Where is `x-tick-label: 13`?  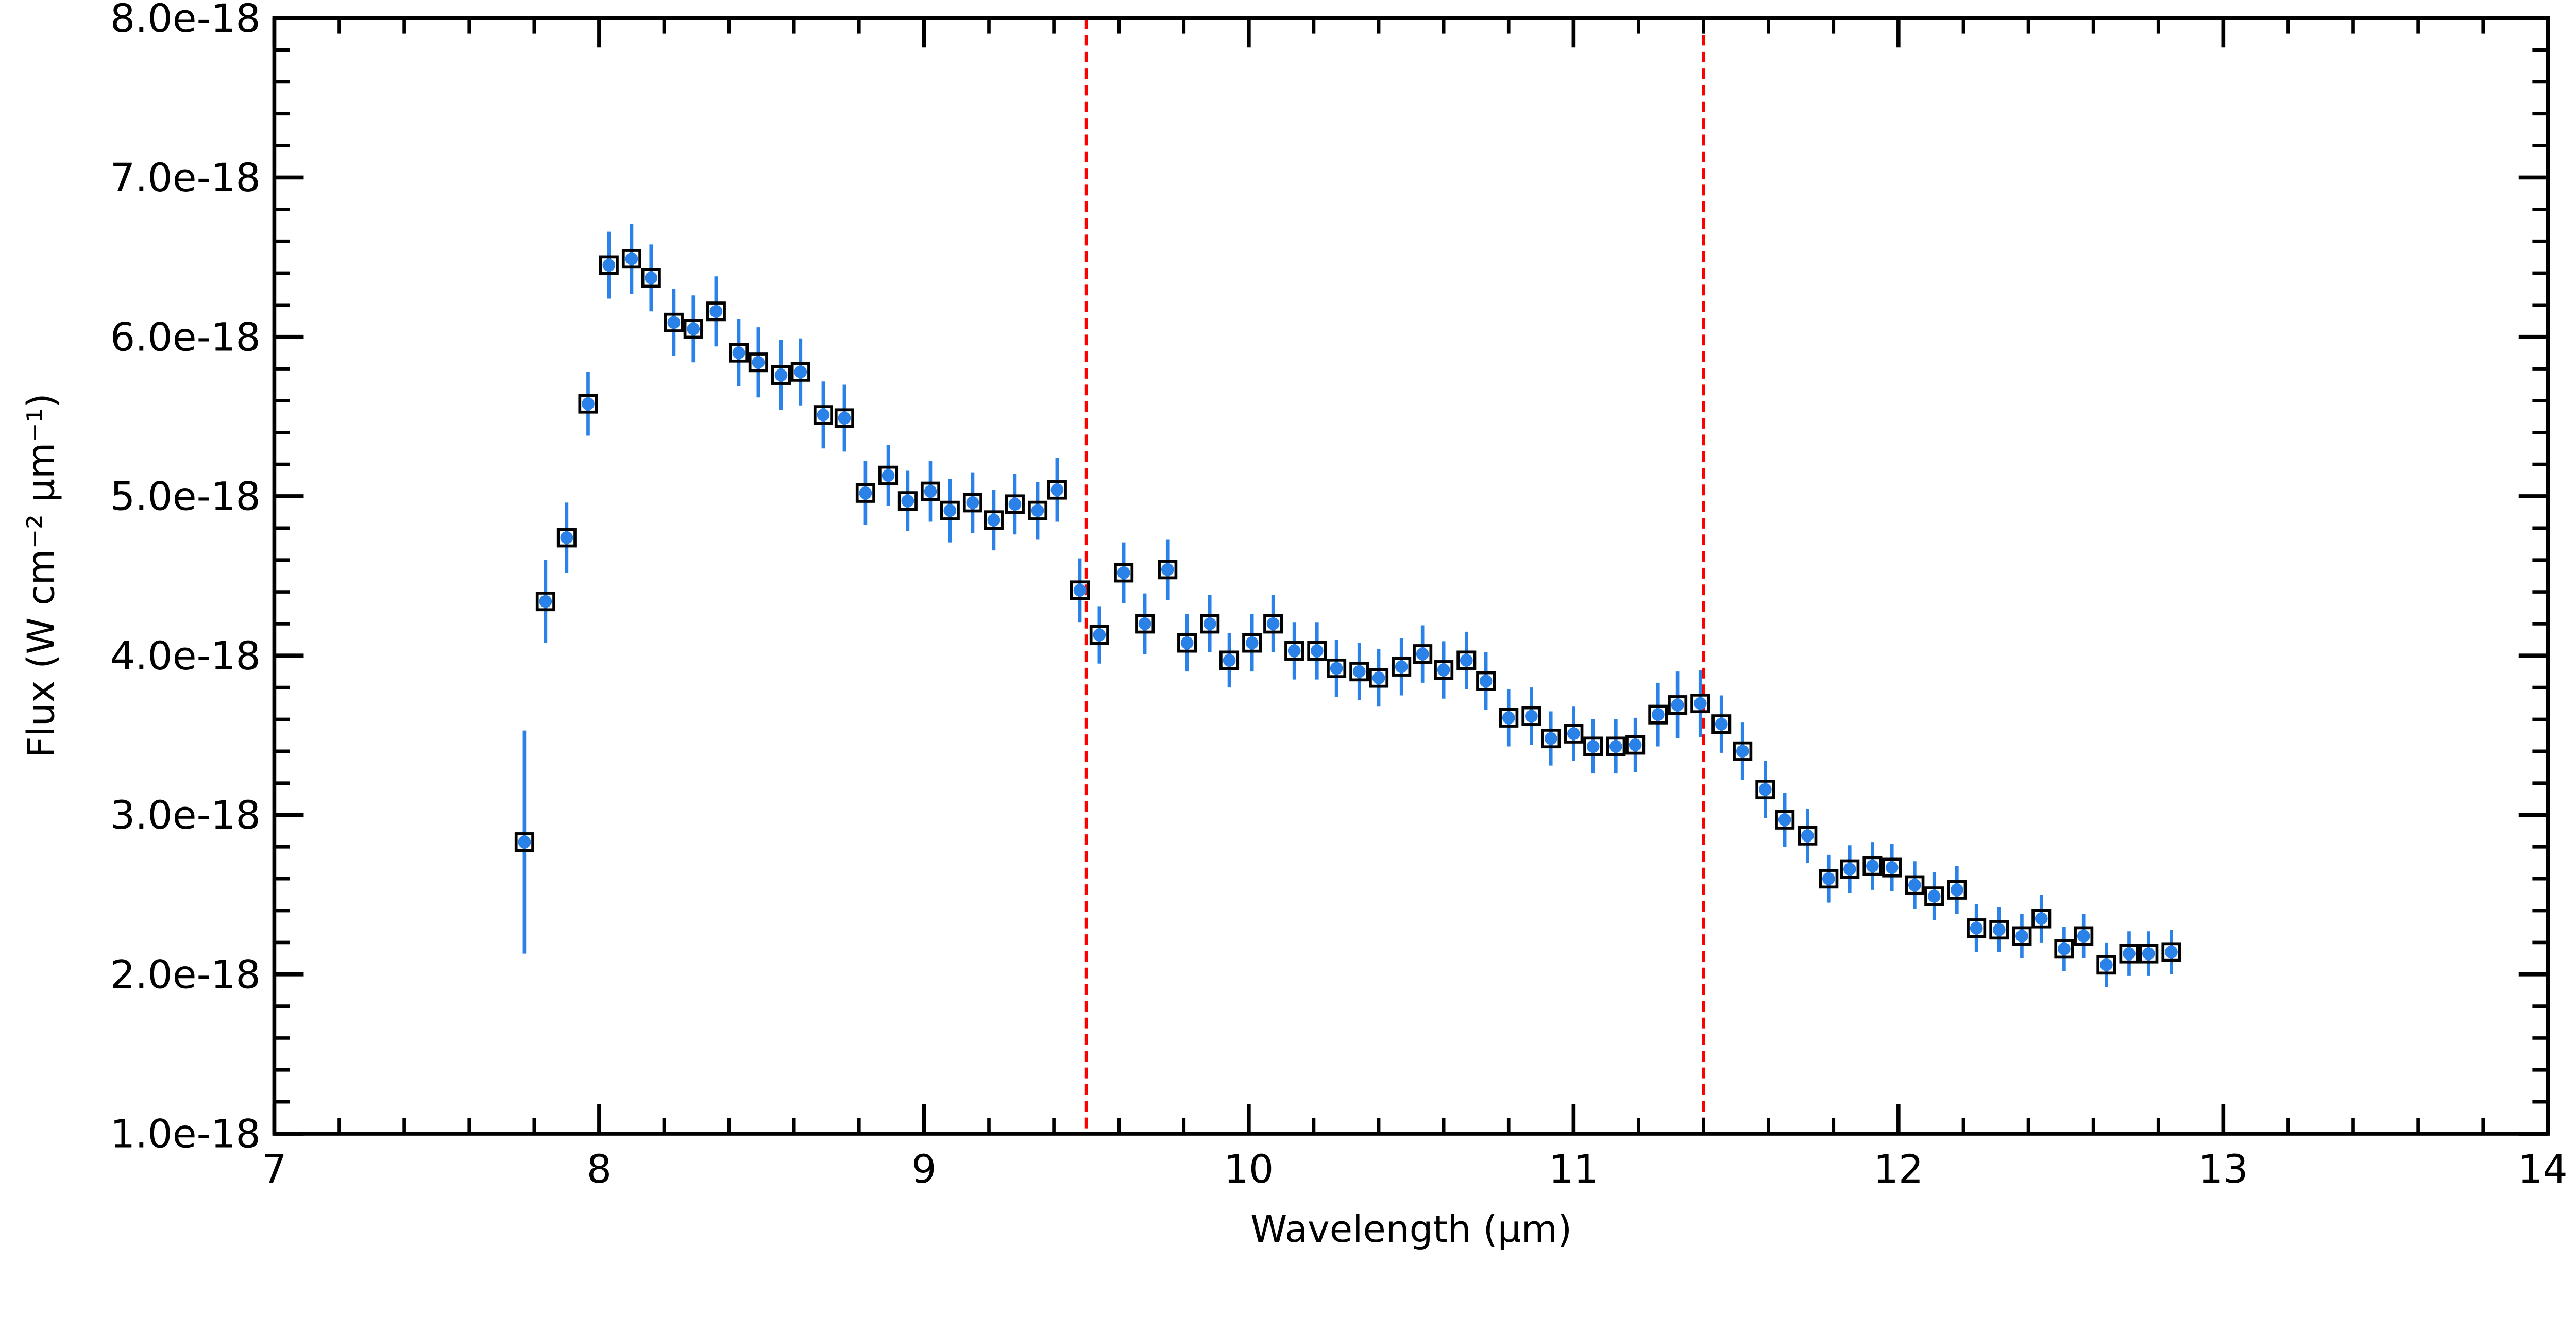
x-tick-label: 13 is located at coordinates (2223, 1169).